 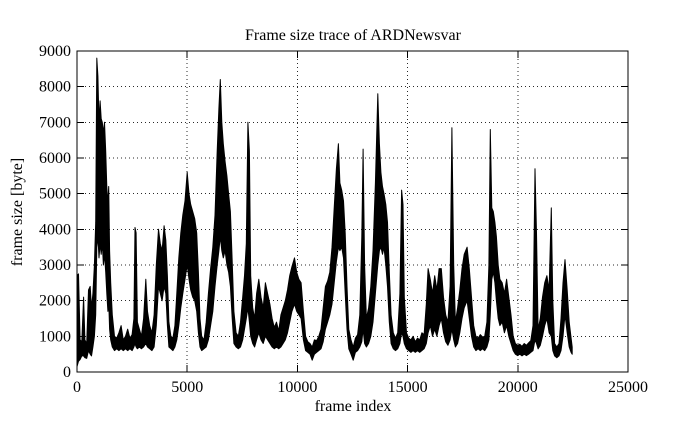 What do you see at coordinates (77, 387) in the screenshot?
I see `x-tick-label: 0` at bounding box center [77, 387].